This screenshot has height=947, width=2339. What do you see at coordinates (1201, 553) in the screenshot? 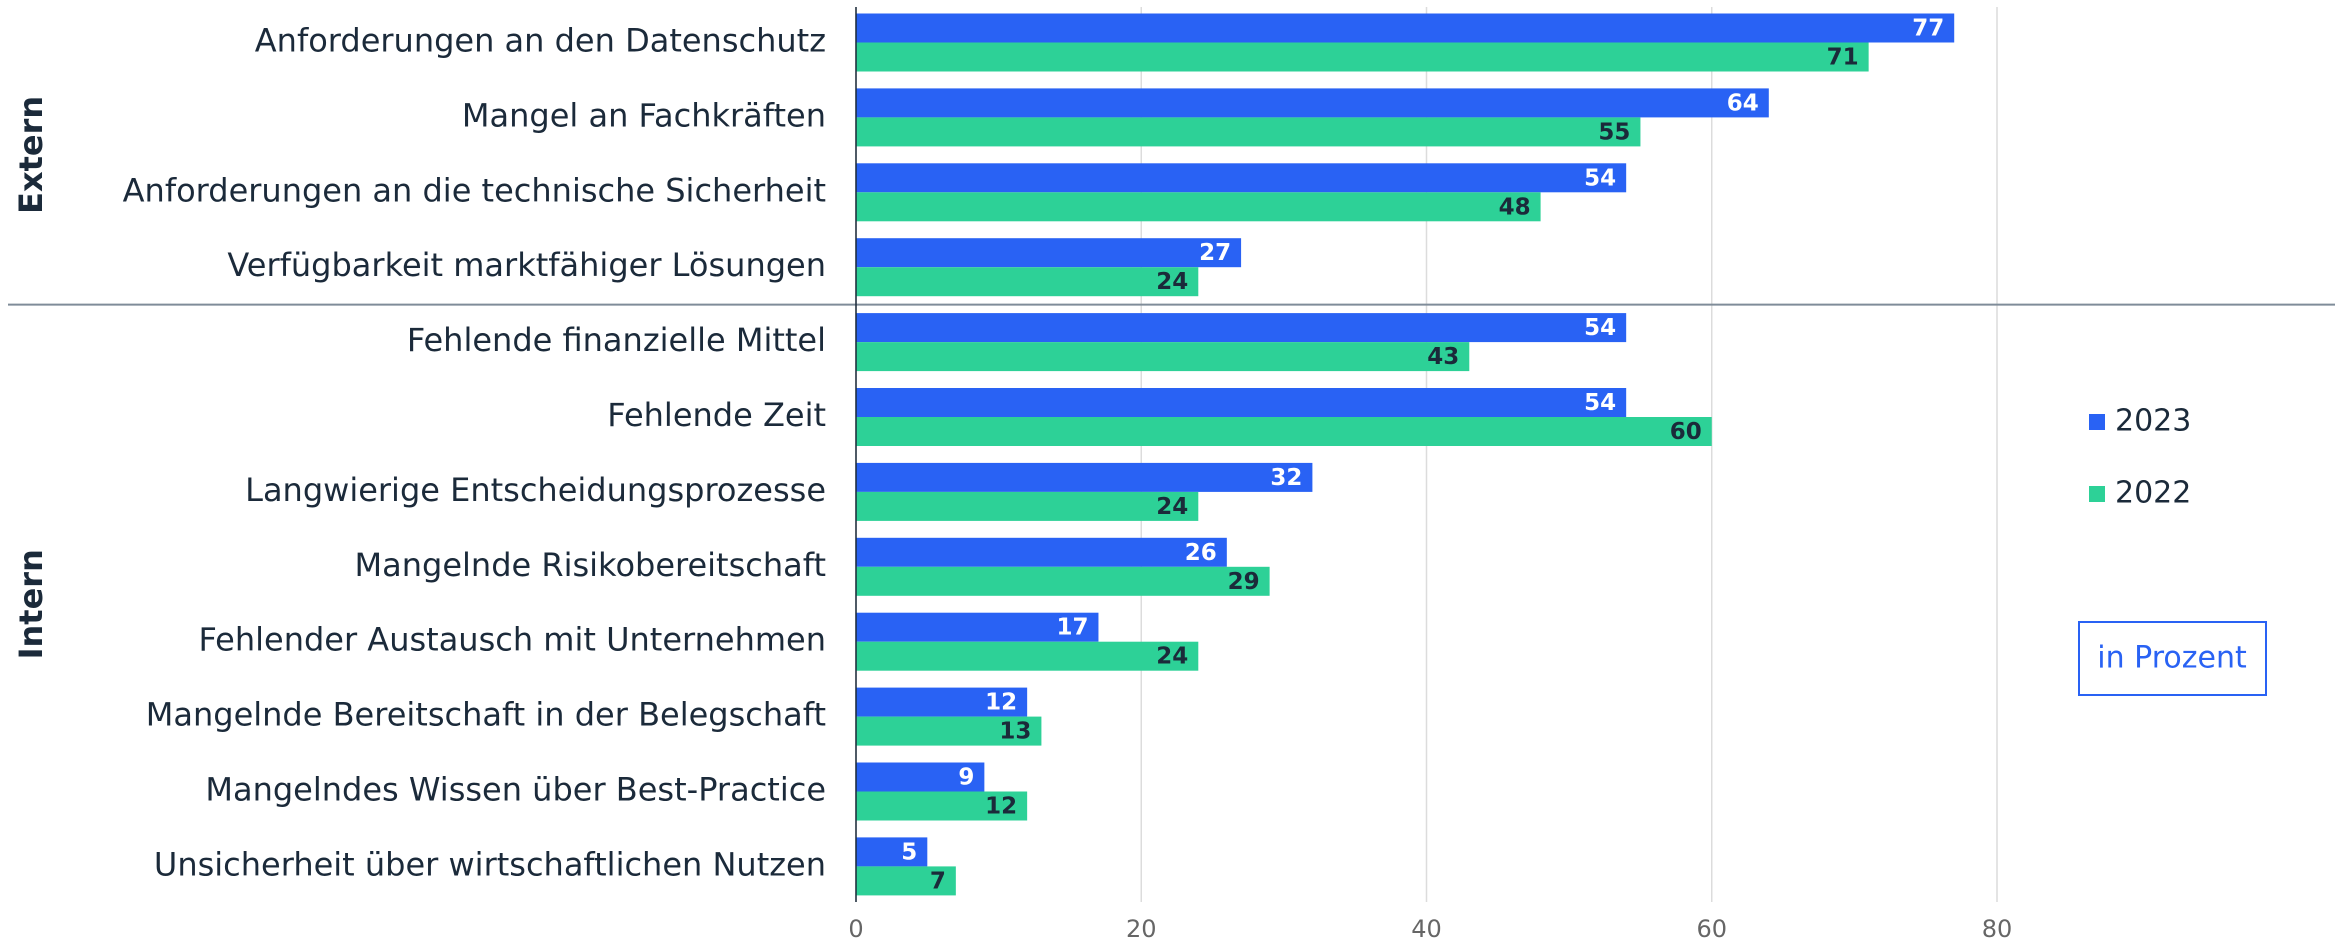
I see `data-label: 26` at bounding box center [1201, 553].